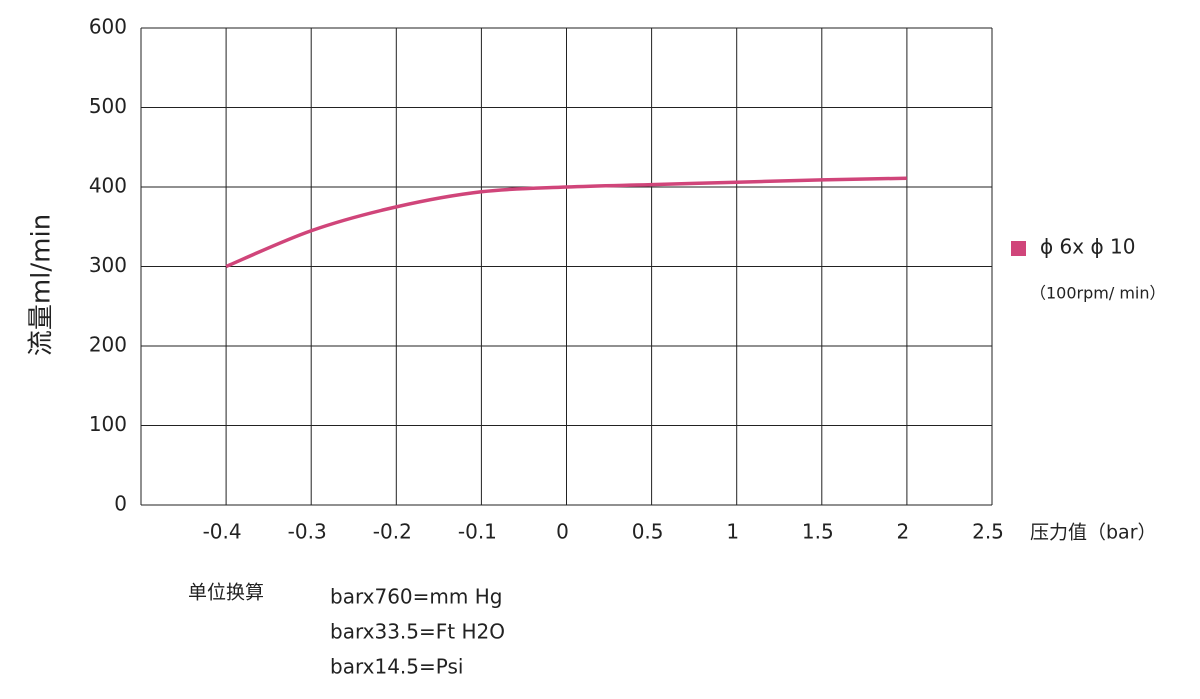  I want to click on x-tick-label: 1, so click(732, 532).